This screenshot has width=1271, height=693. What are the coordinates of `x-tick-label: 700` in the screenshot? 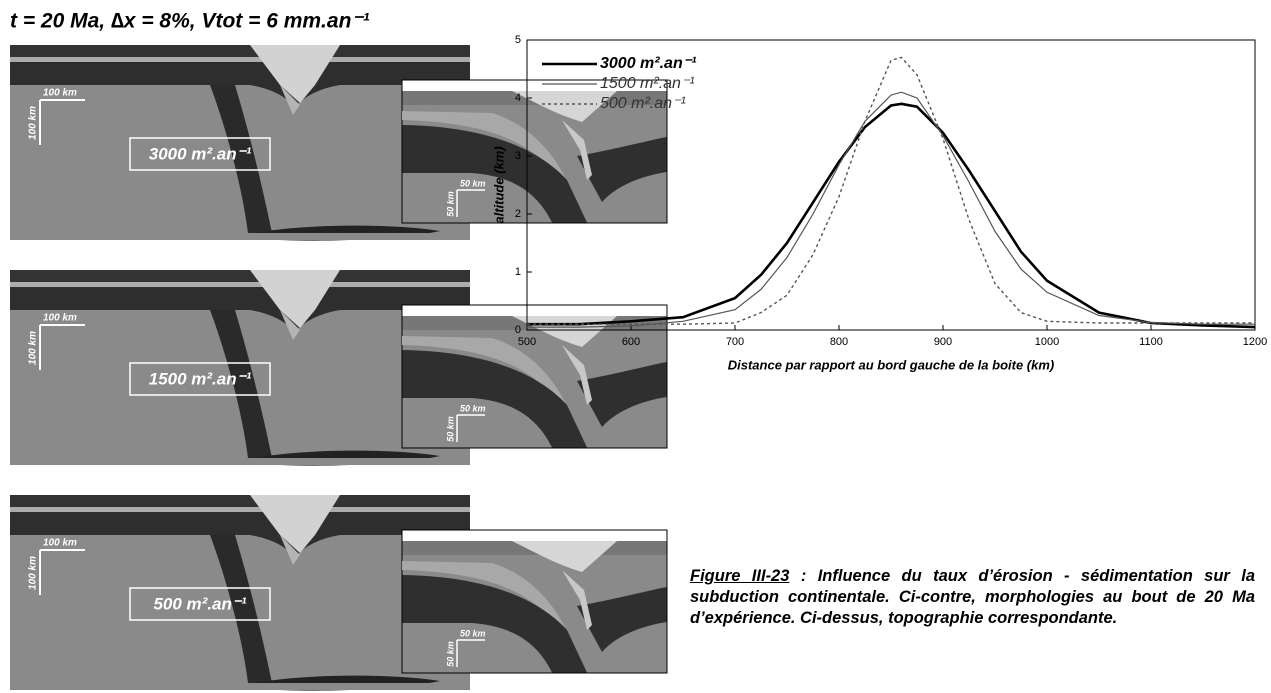 It's located at (735, 342).